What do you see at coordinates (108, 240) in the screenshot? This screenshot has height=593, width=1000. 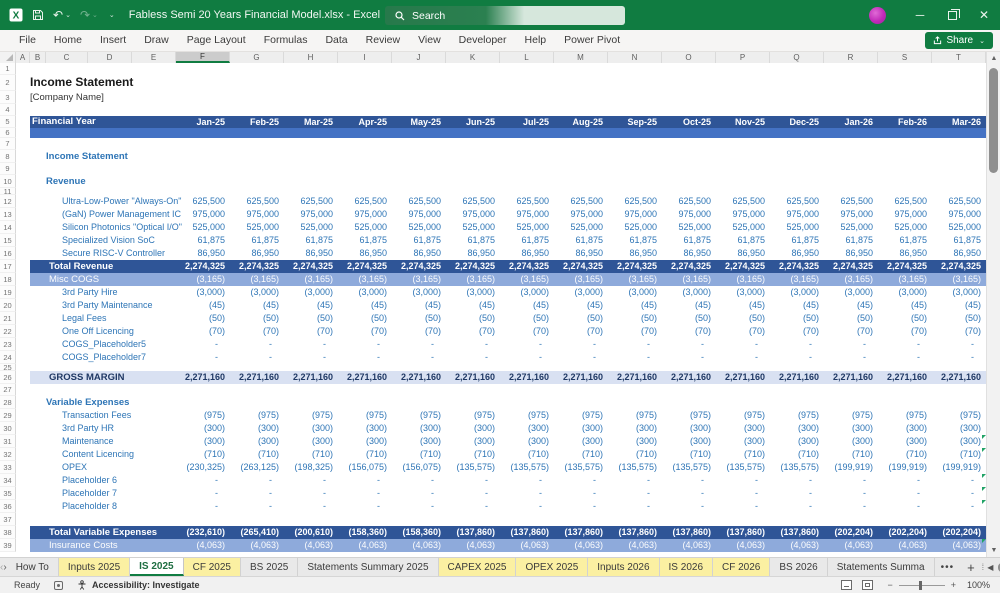 I see `row-label: Specialized Vision SoC` at bounding box center [108, 240].